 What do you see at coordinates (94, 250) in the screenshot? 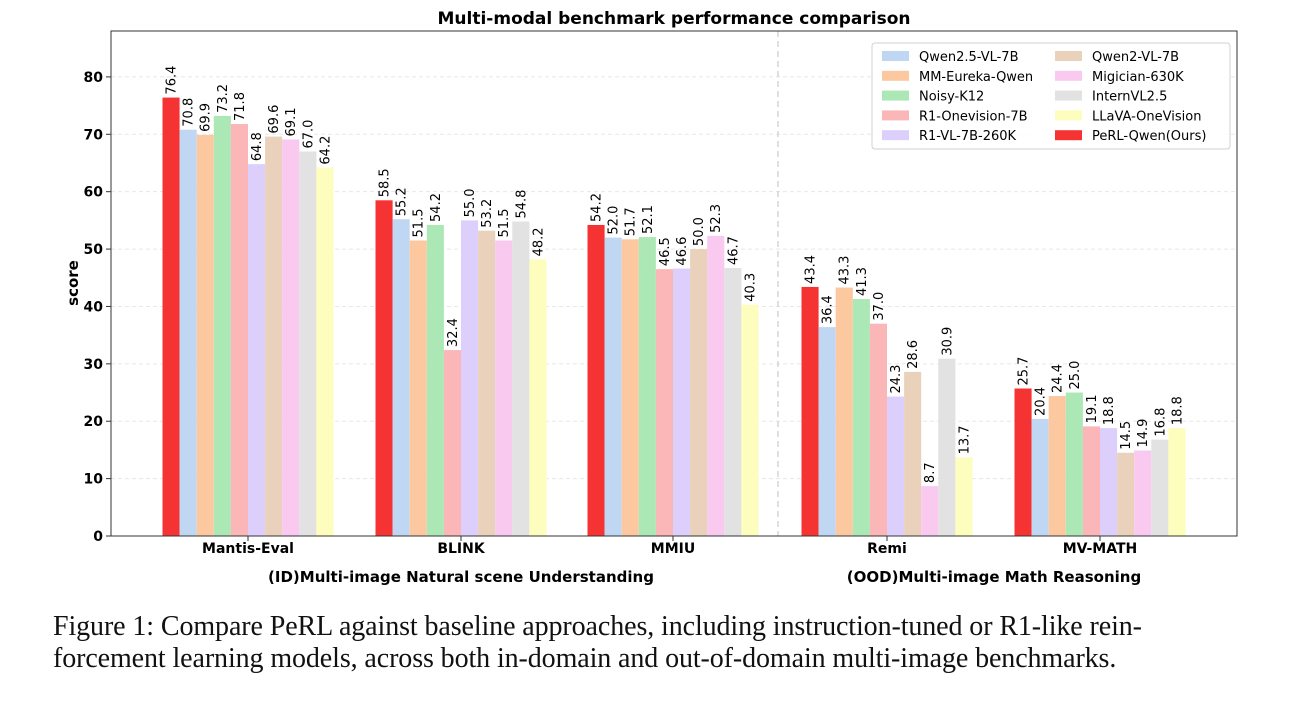
I see `y-tick-label-50: 50` at bounding box center [94, 250].